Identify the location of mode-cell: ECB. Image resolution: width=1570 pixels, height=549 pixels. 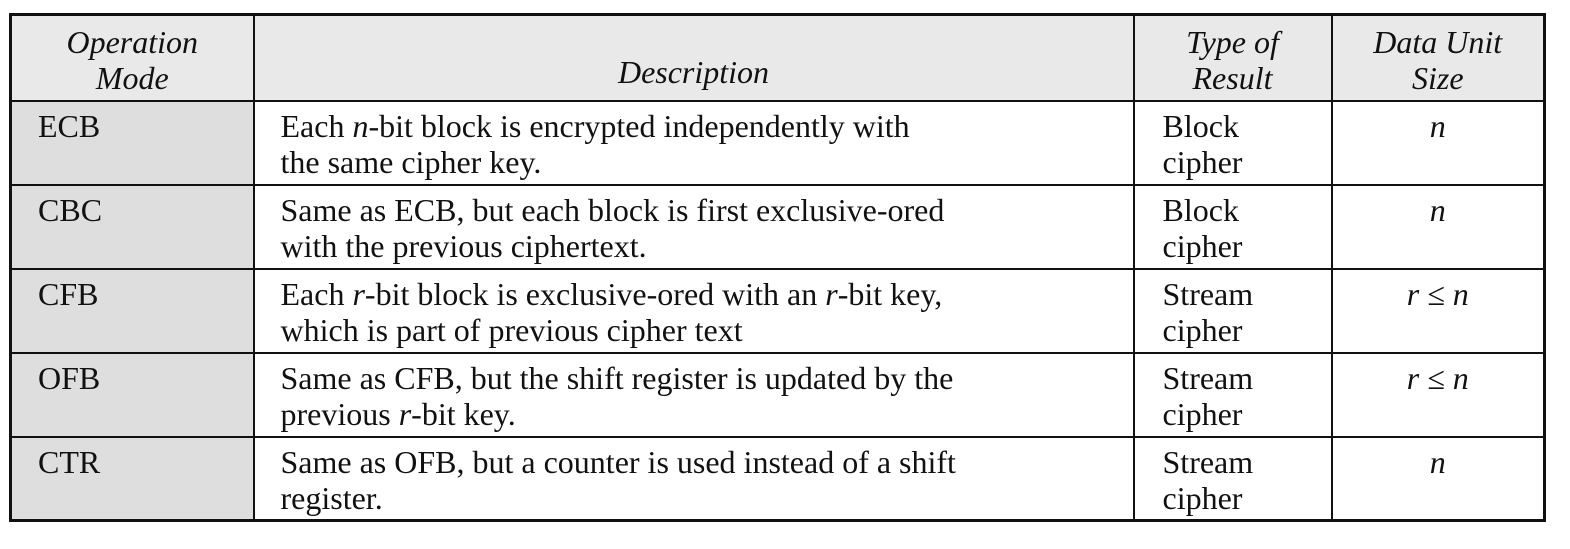
(132, 142).